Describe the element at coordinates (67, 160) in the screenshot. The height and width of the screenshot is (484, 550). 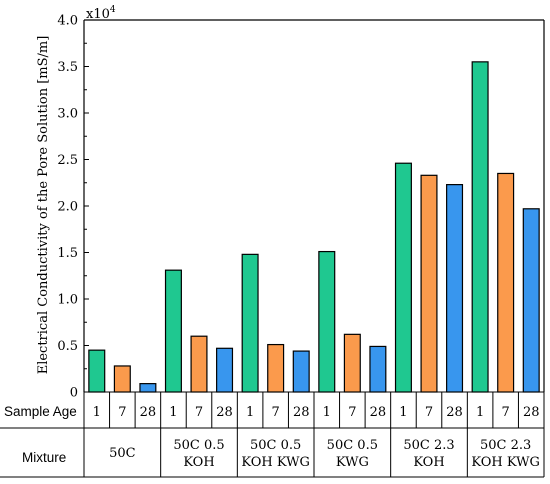
I see `y-tick-label: 2.5` at that location.